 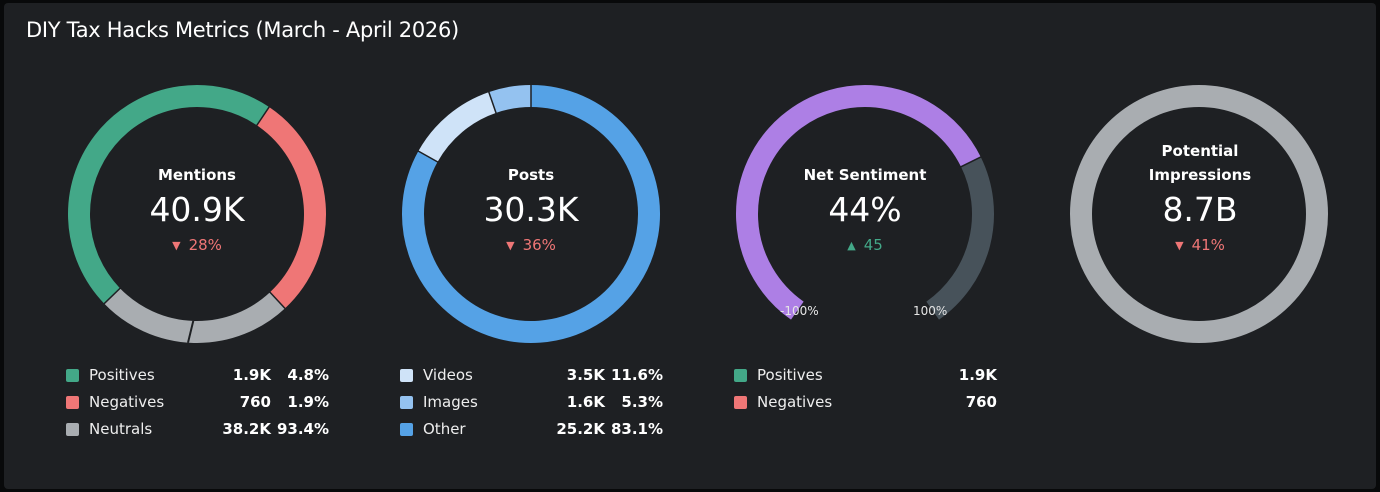 What do you see at coordinates (865, 175) in the screenshot?
I see `net-sentiment-label: Net Sentiment` at bounding box center [865, 175].